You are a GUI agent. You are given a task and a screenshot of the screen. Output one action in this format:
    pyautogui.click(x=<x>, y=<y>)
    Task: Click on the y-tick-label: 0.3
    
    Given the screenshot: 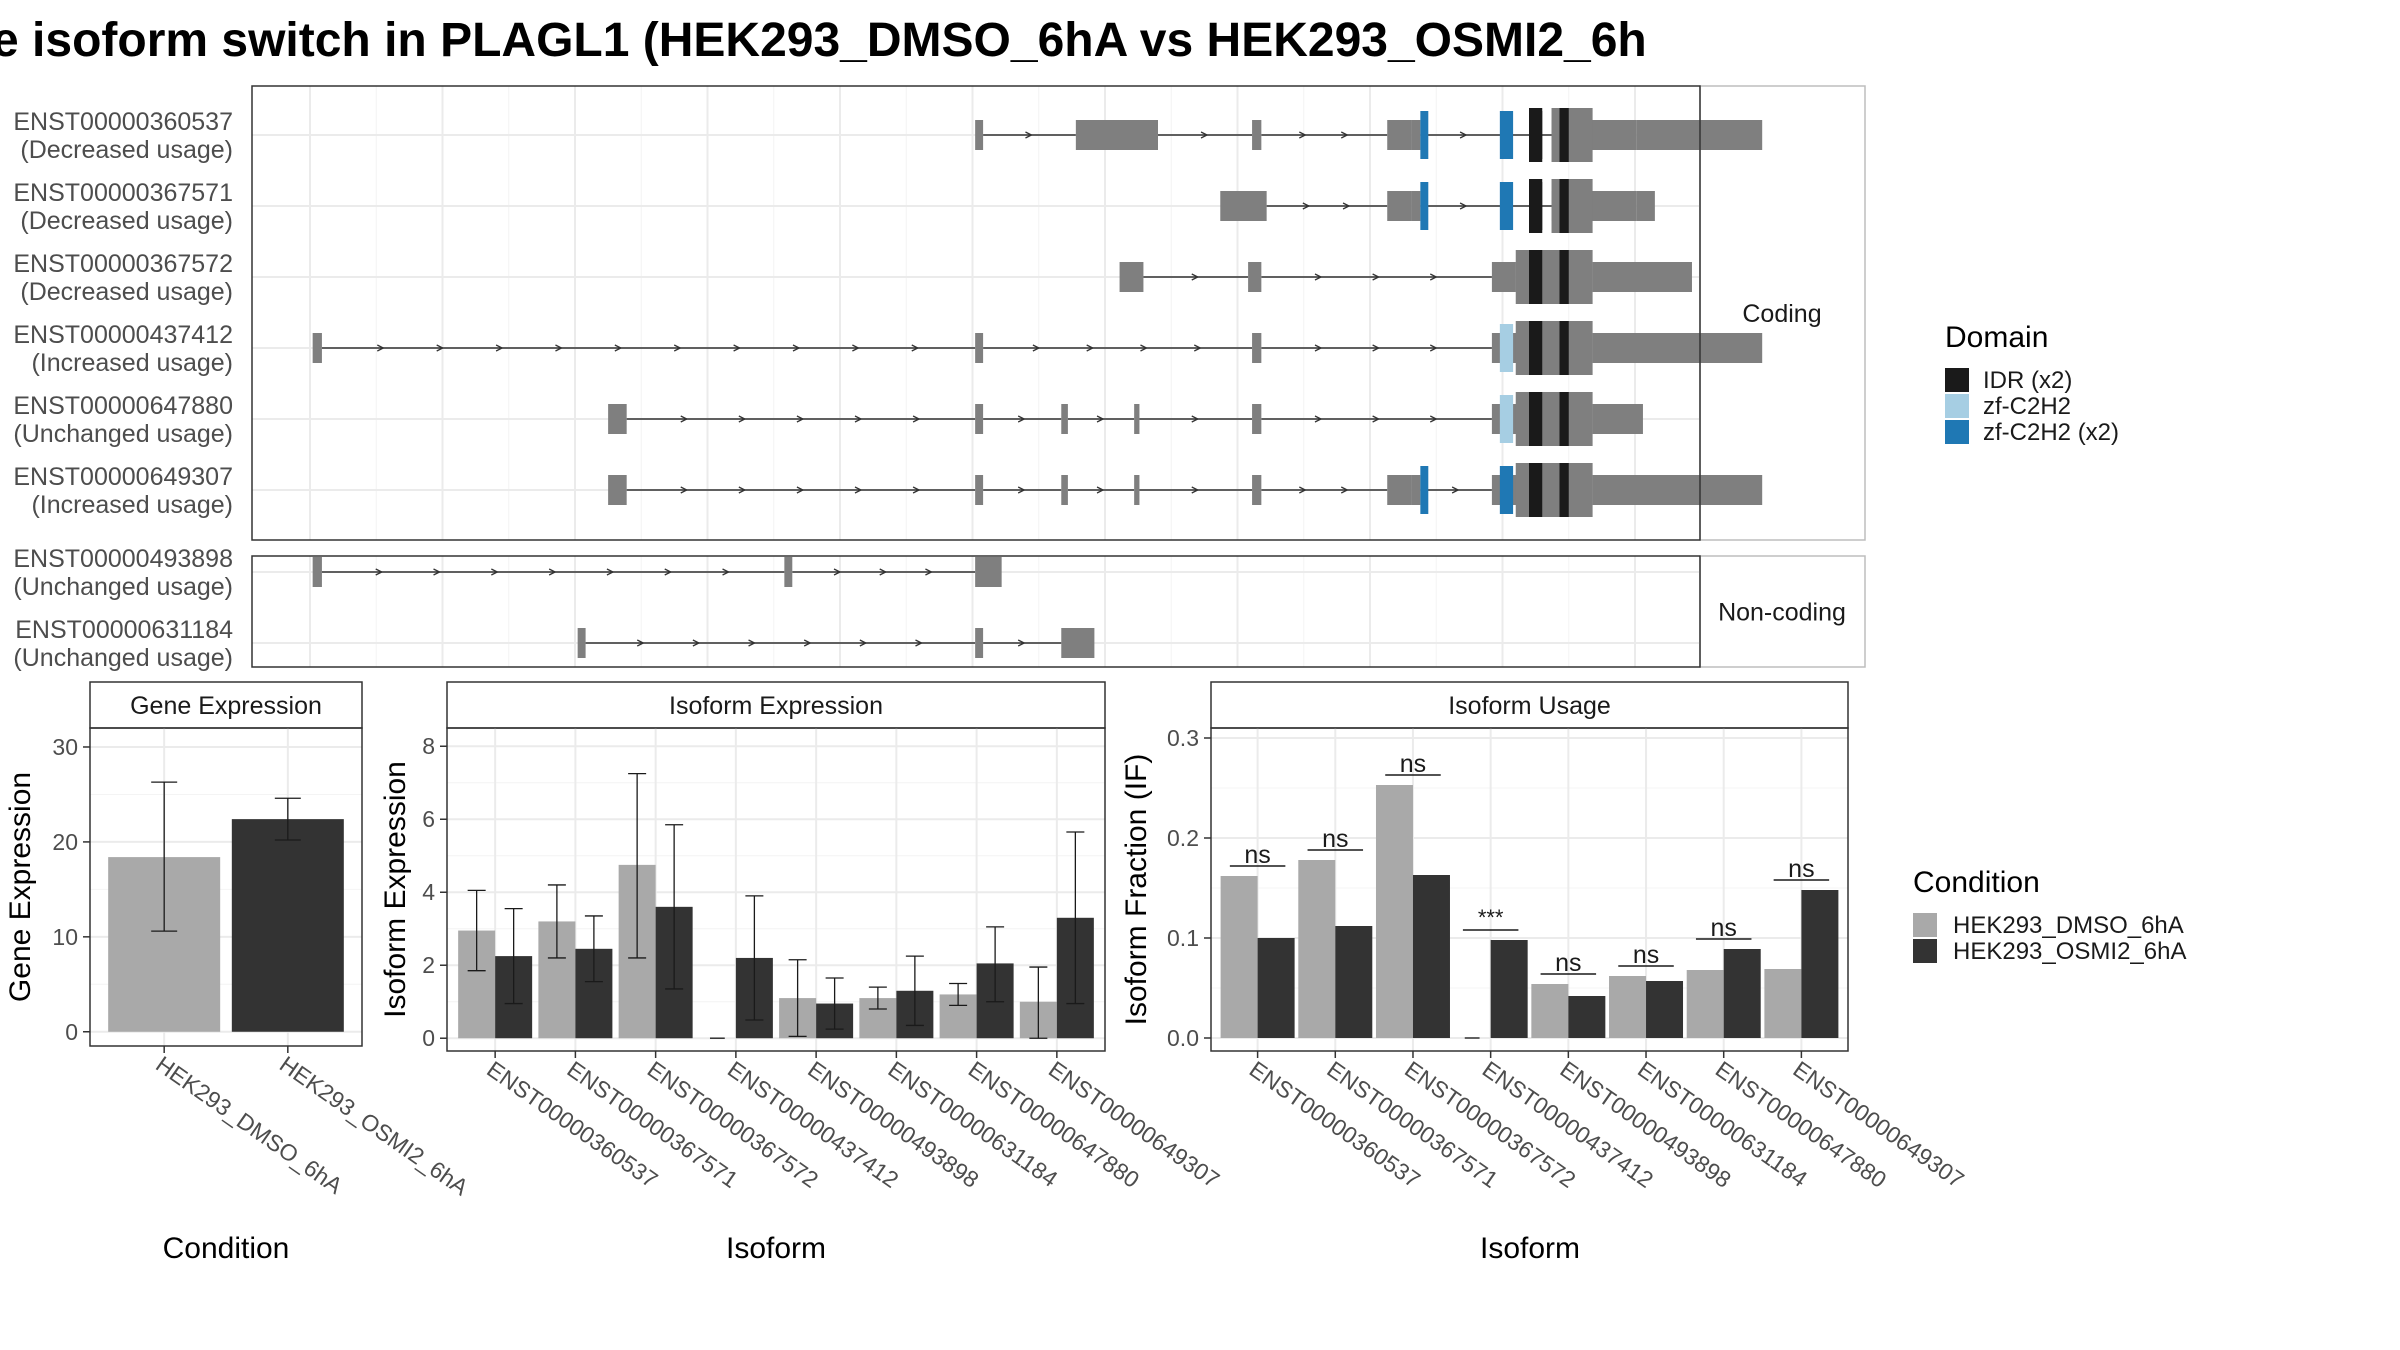 What is the action you would take?
    pyautogui.click(x=1183, y=738)
    